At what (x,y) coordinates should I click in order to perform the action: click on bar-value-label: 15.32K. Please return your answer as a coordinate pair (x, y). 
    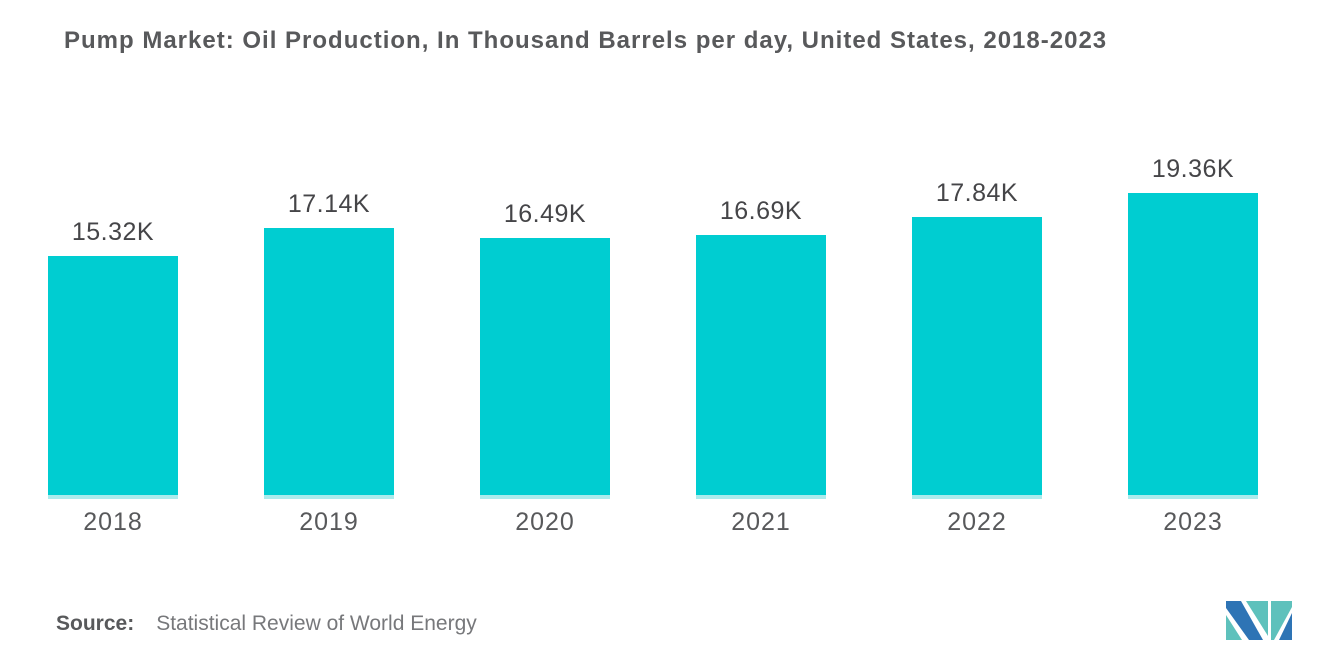
    Looking at the image, I should click on (113, 232).